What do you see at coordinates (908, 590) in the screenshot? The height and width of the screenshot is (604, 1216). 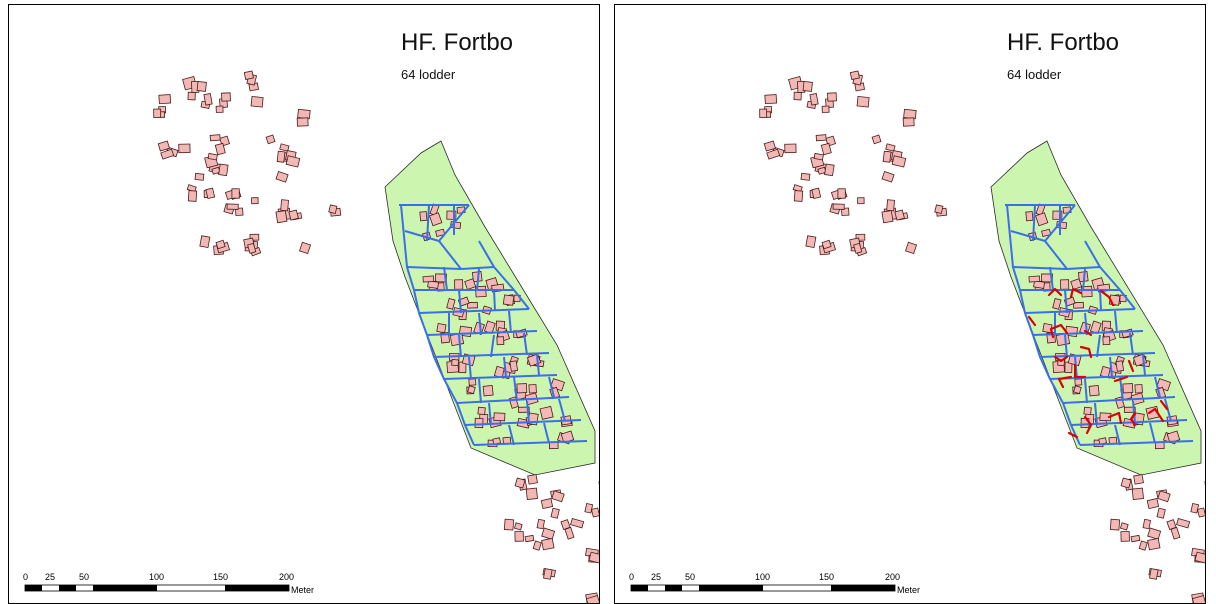 I see `scale-unit: Meter` at bounding box center [908, 590].